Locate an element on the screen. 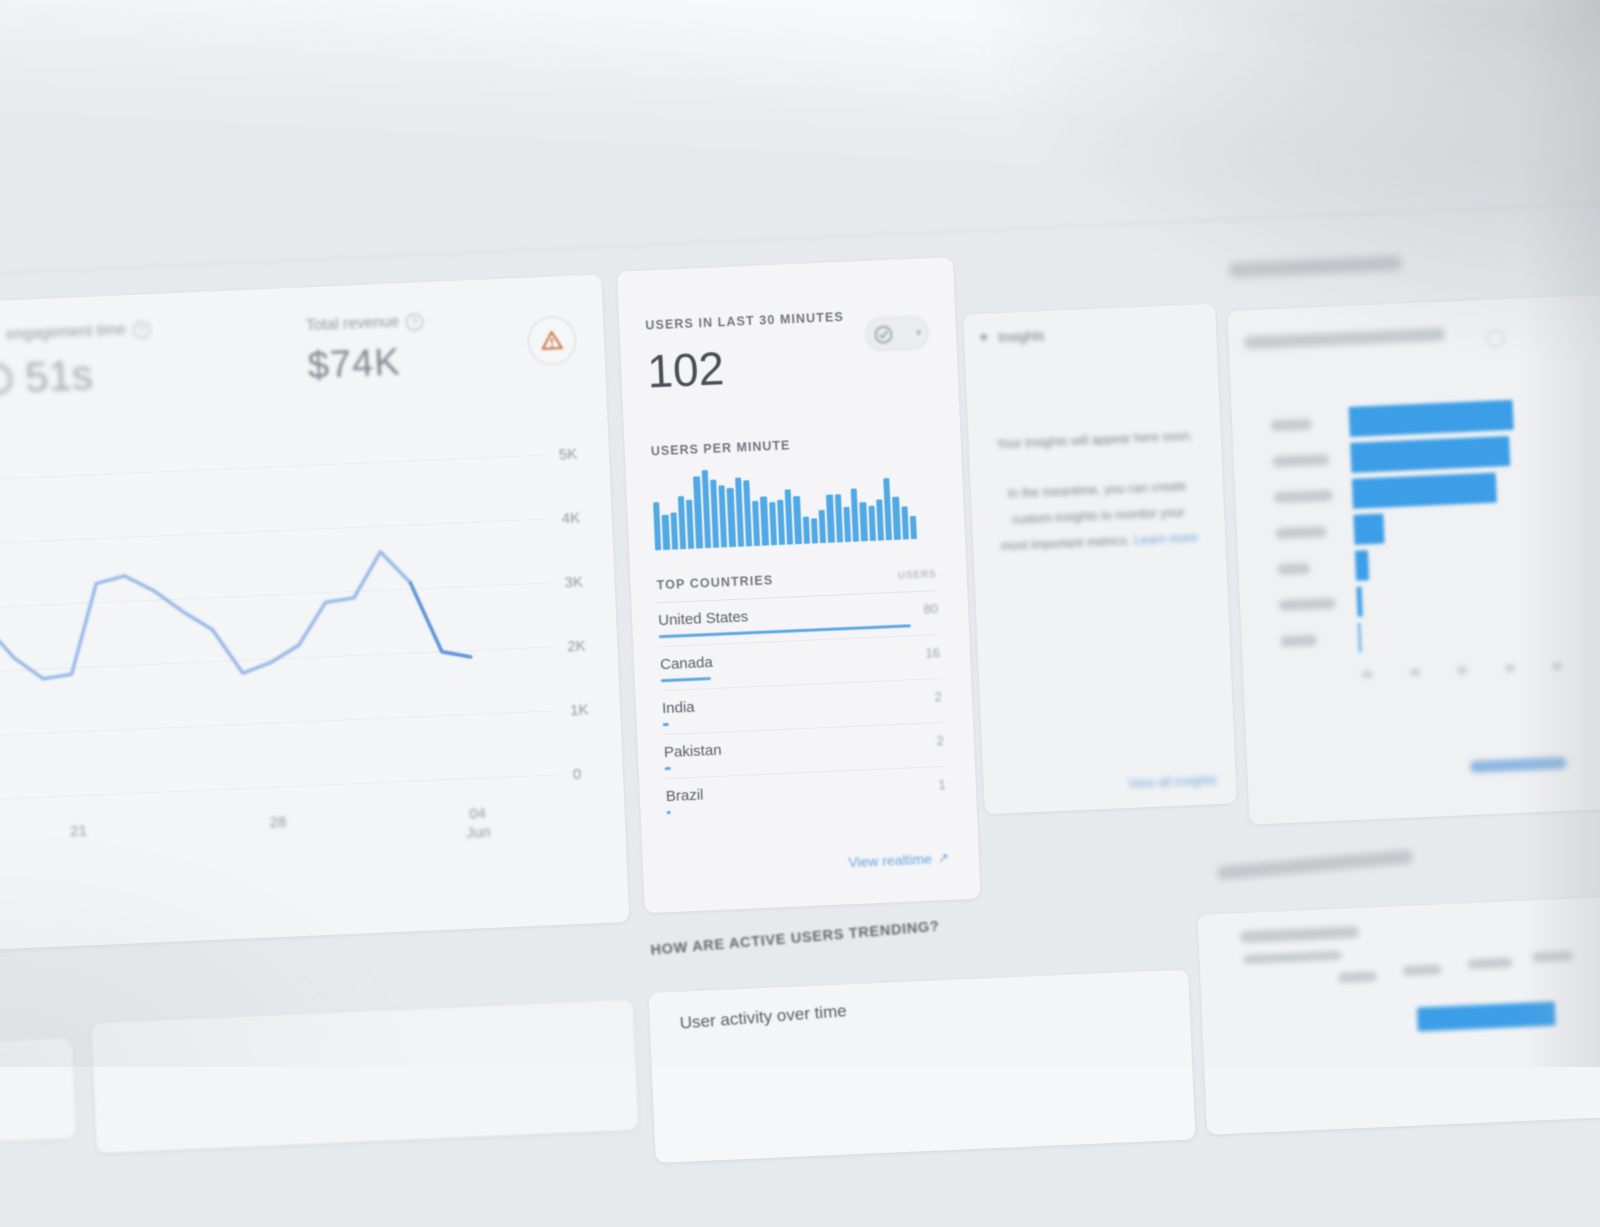 The height and width of the screenshot is (1227, 1600). y-axis-tick-label: 4K is located at coordinates (570, 519).